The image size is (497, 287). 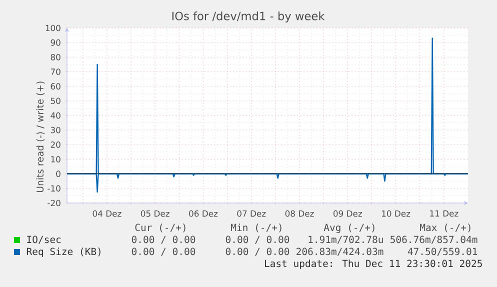 What do you see at coordinates (55, 130) in the screenshot?
I see `y-tick-label: 30` at bounding box center [55, 130].